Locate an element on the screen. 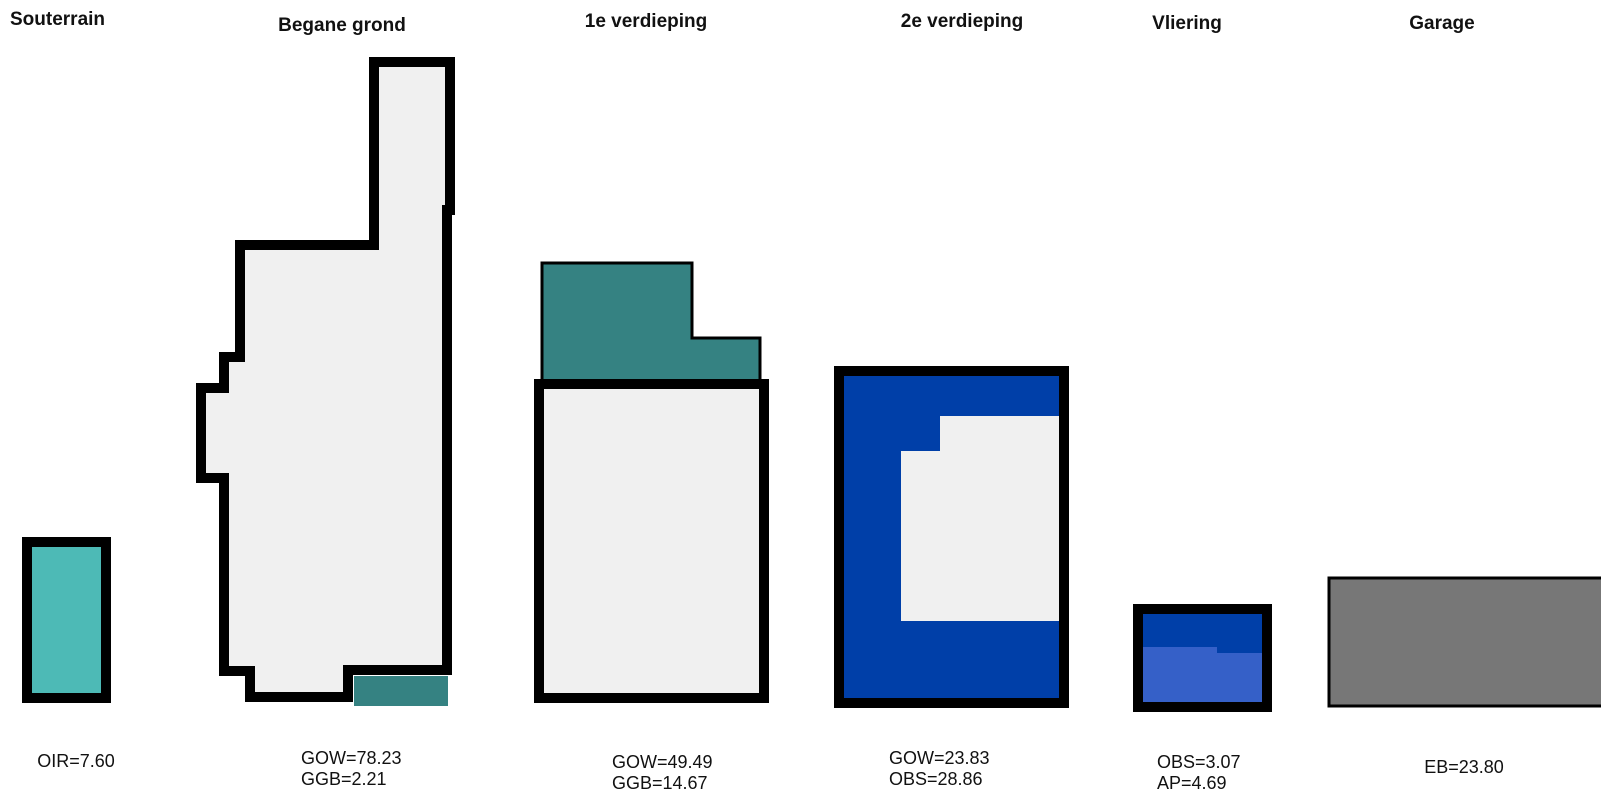  floor-shape-souterrain is located at coordinates (66, 620).